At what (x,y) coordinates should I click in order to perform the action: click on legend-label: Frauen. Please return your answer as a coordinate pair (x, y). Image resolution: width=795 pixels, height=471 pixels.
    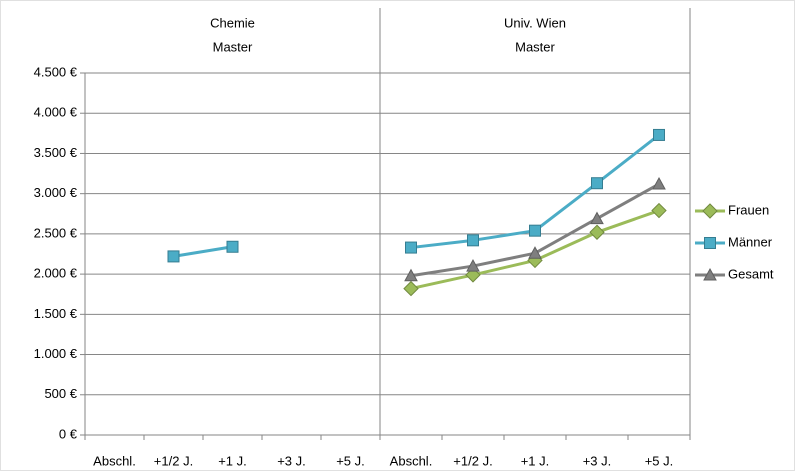
    Looking at the image, I should click on (748, 209).